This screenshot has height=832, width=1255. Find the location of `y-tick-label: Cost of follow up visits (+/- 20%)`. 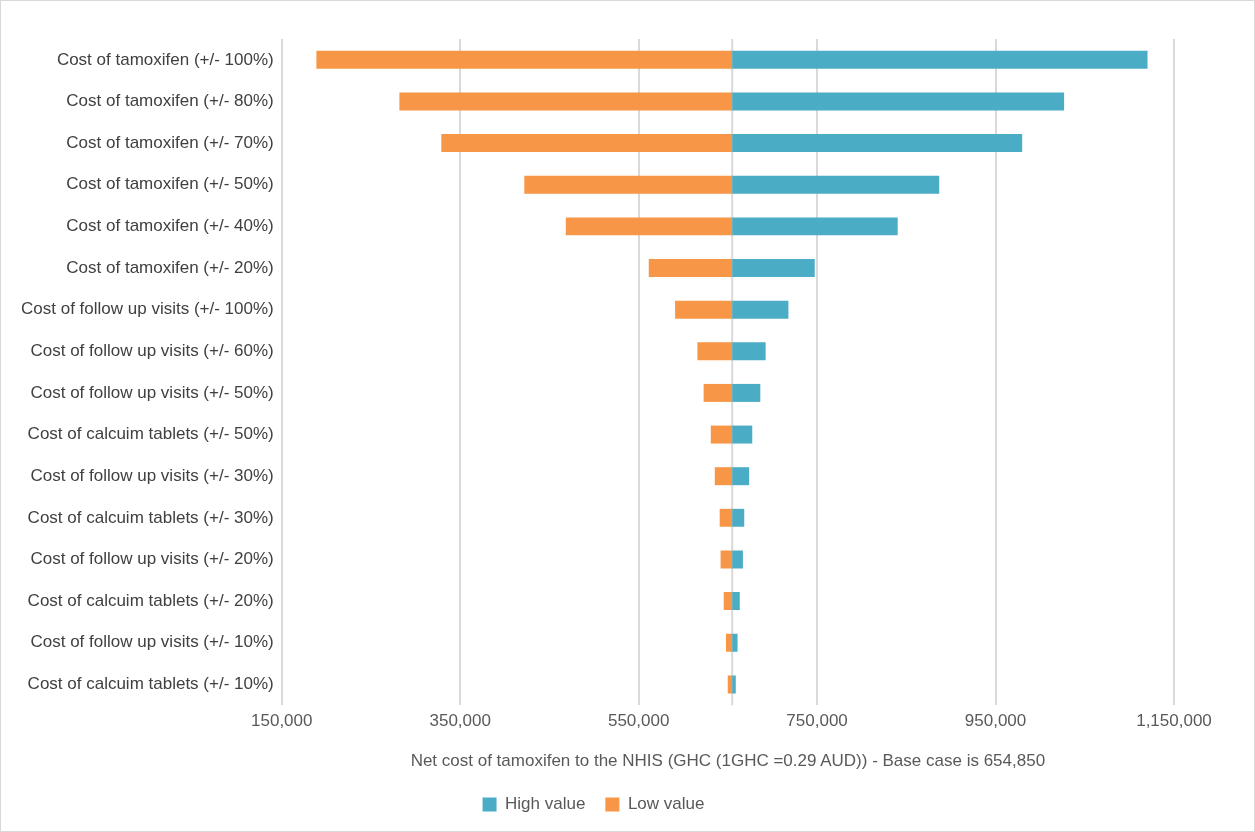

y-tick-label: Cost of follow up visits (+/- 20%) is located at coordinates (152, 559).